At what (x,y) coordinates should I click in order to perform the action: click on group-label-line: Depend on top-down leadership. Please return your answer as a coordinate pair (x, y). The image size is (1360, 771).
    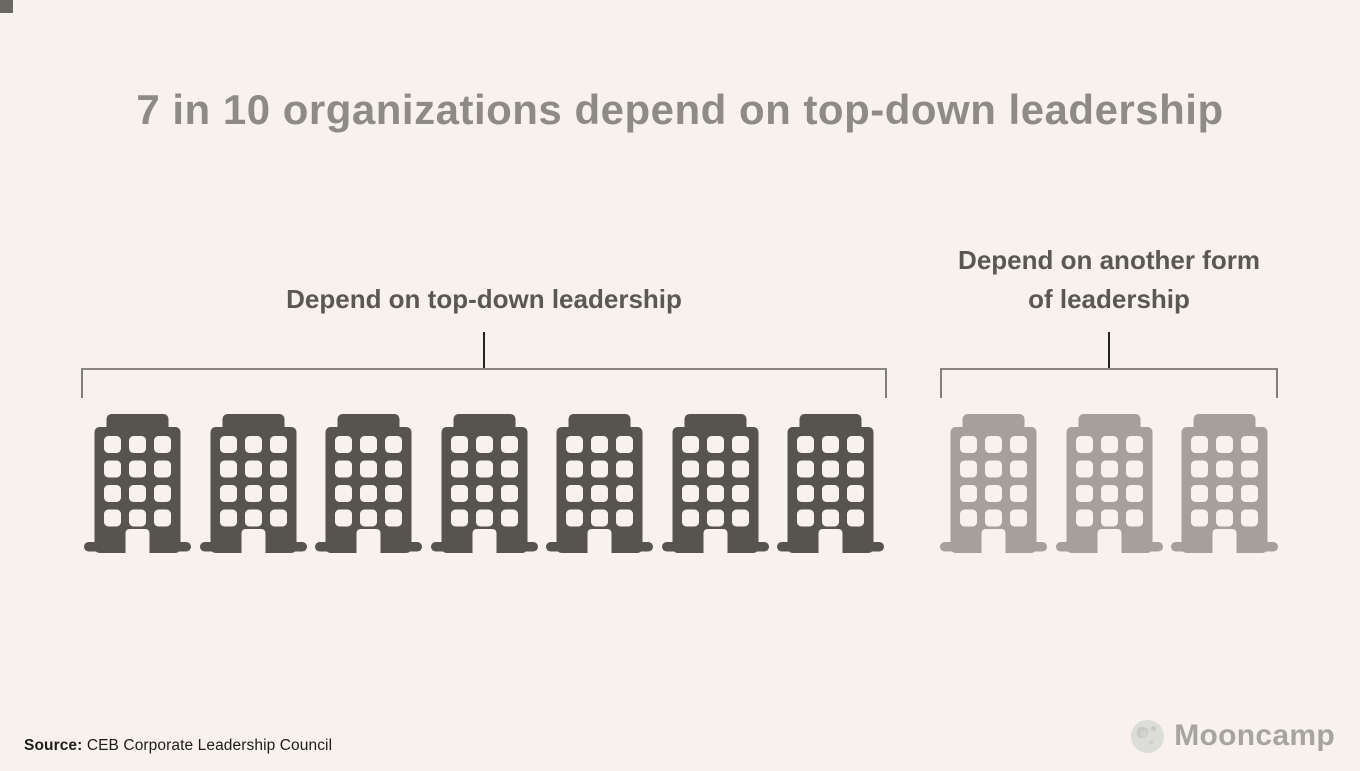
    Looking at the image, I should click on (484, 299).